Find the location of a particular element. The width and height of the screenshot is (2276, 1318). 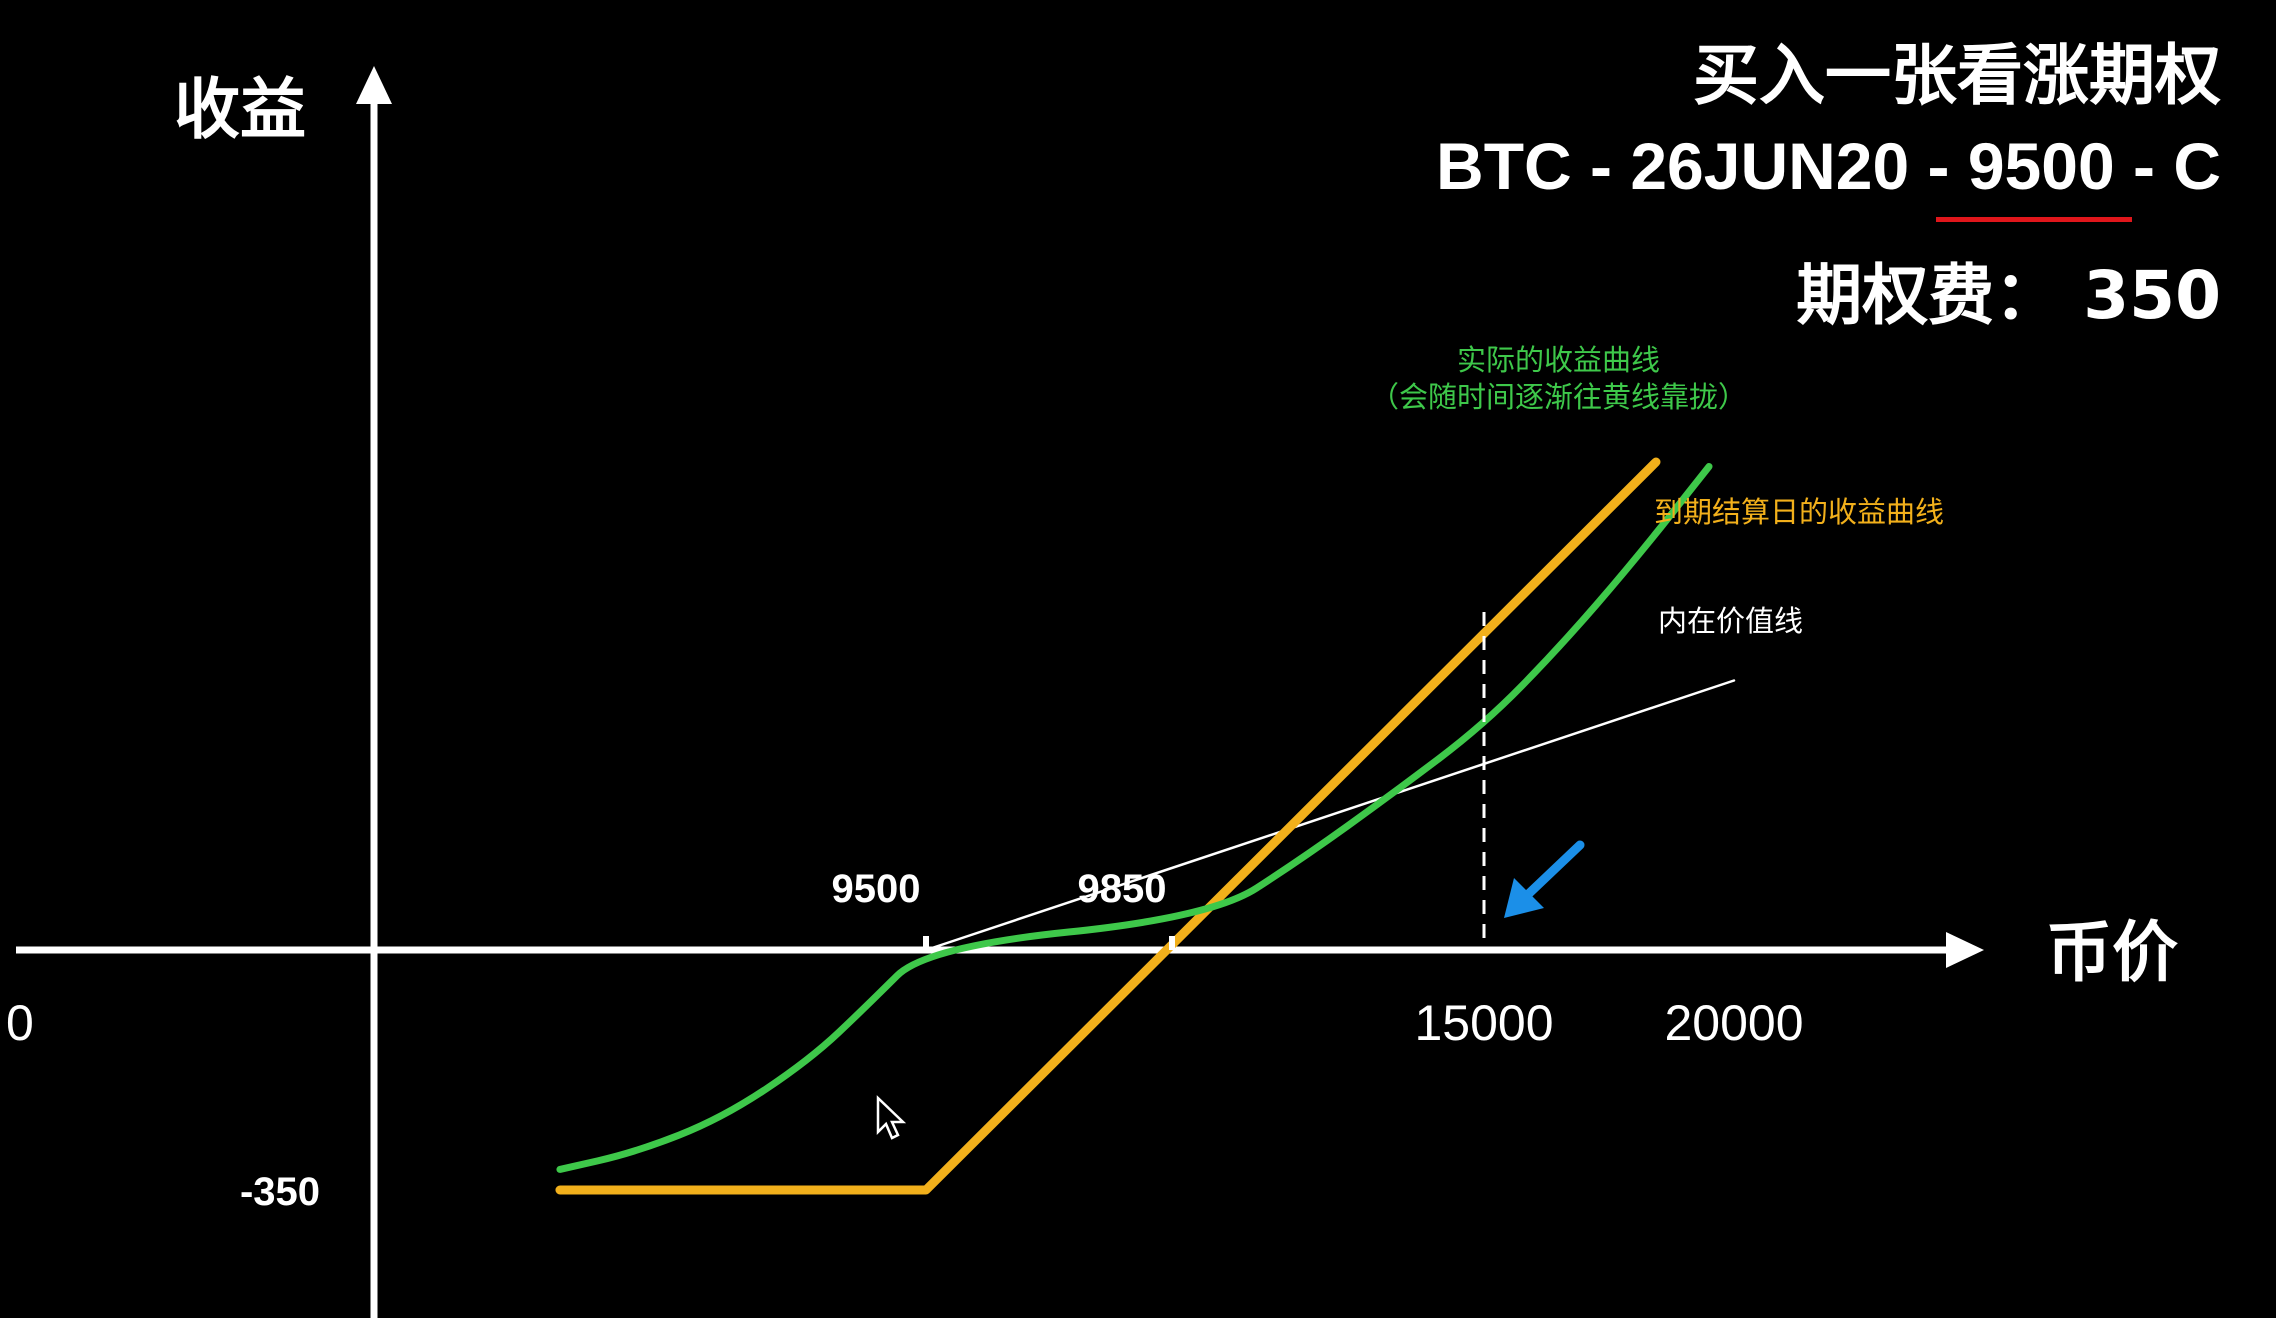

strike-underline is located at coordinates (2034, 219).